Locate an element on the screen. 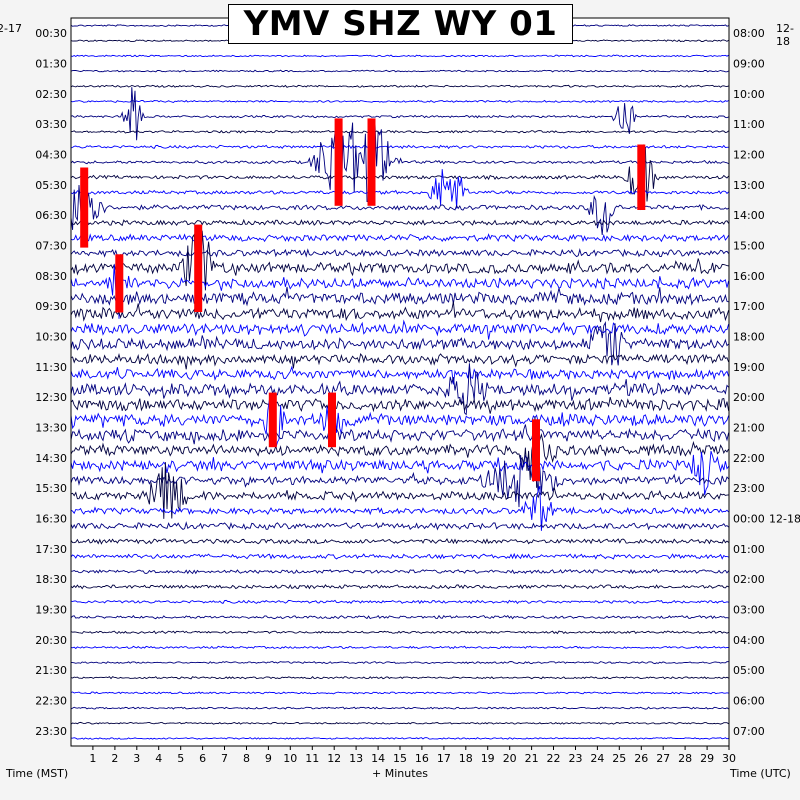 This screenshot has height=800, width=800. right-time-label: 22:00 is located at coordinates (749, 458).